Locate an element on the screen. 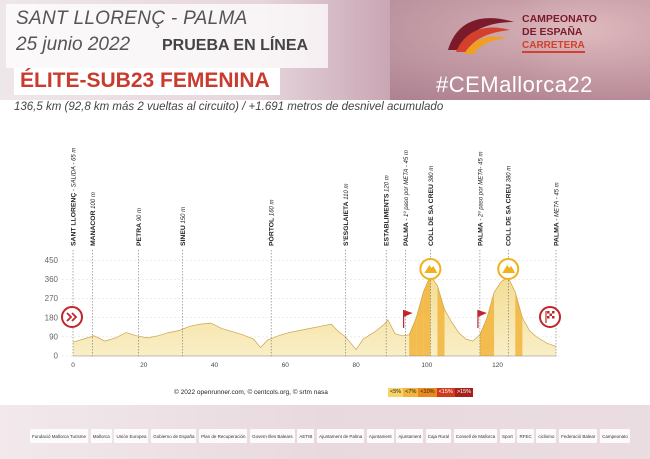 The width and height of the screenshot is (650, 459). logo-line-2: DE ESPAÑA is located at coordinates (552, 32).